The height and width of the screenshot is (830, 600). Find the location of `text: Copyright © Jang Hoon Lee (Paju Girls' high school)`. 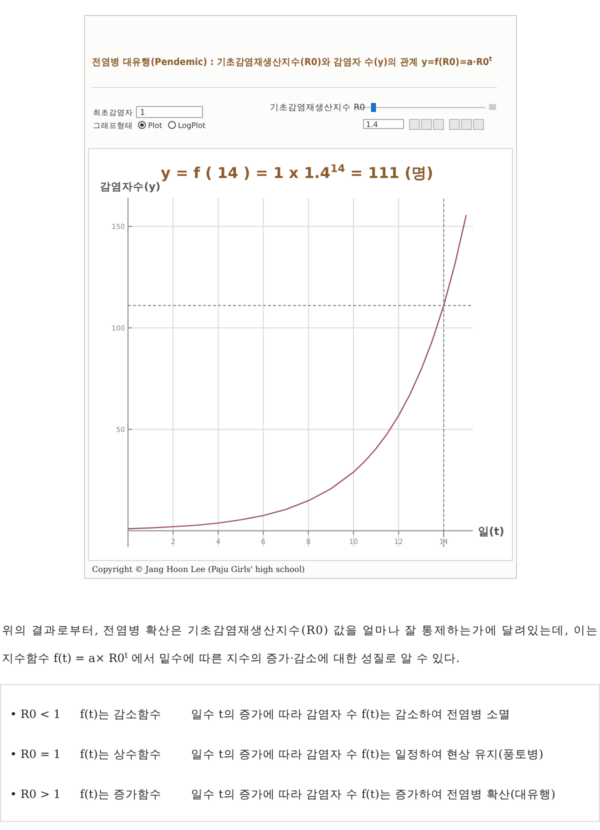

text: Copyright © Jang Hoon Lee (Paju Girls' high school) is located at coordinates (198, 569).